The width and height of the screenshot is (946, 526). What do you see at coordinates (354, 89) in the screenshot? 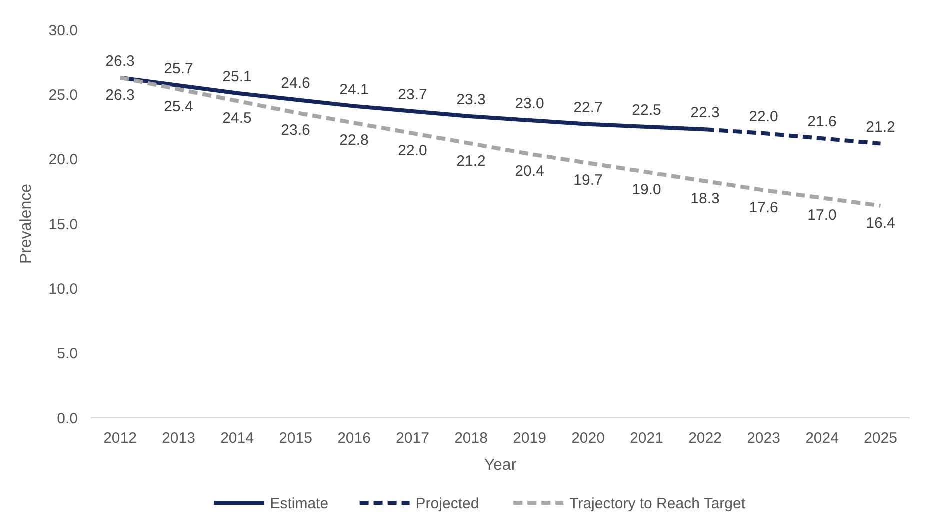
I see `data-label: 24.1` at bounding box center [354, 89].